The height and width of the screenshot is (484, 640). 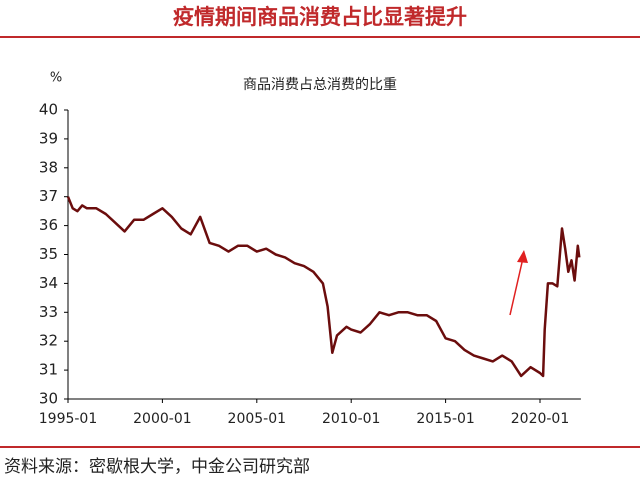 What do you see at coordinates (48, 138) in the screenshot?
I see `y-tick-label: 39` at bounding box center [48, 138].